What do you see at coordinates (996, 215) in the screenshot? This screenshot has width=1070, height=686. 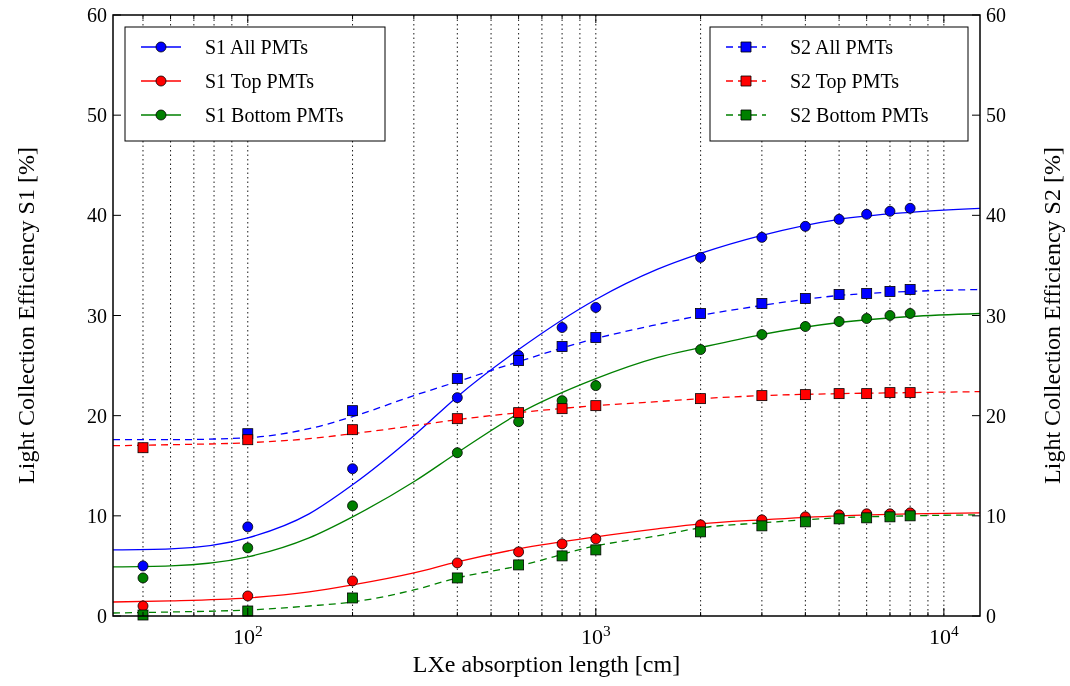 I see `y2-tick-label: 40` at bounding box center [996, 215].